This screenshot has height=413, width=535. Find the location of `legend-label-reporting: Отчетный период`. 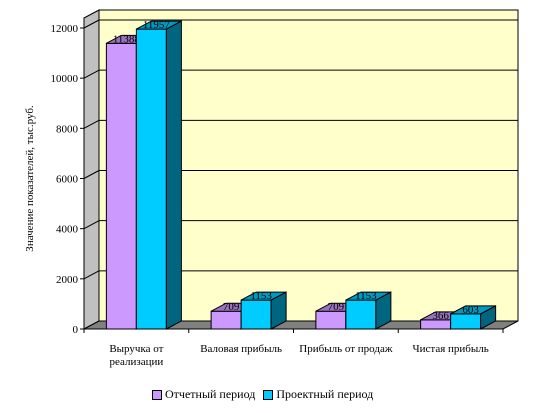

legend-label-reporting: Отчетный период is located at coordinates (210, 394).